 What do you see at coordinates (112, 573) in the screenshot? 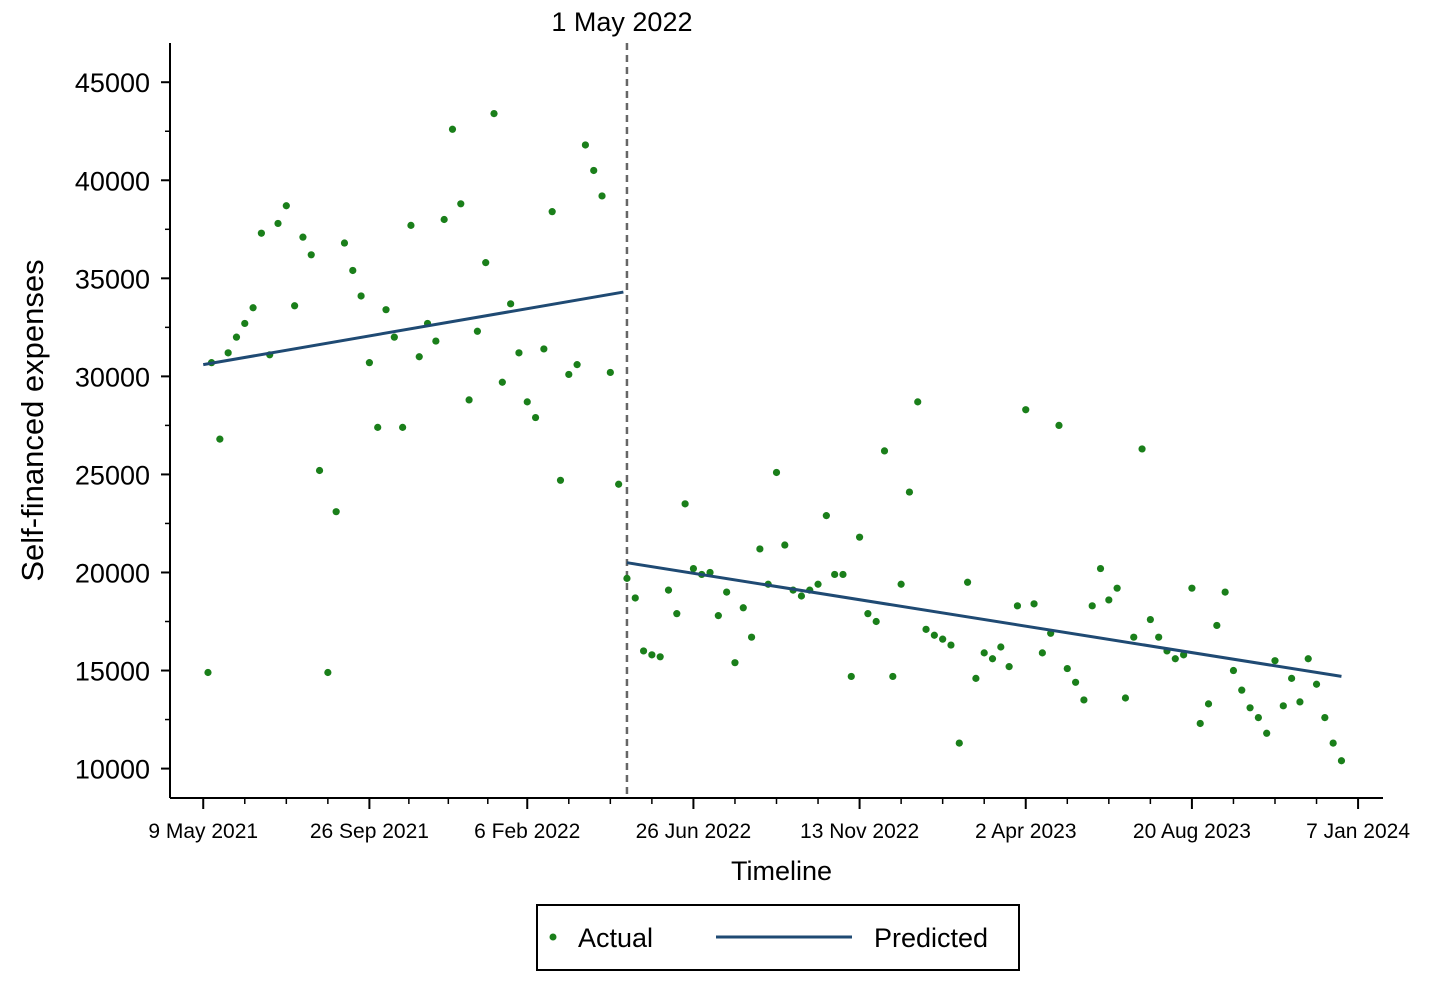
I see `y-tick-label: 20000` at bounding box center [112, 573].